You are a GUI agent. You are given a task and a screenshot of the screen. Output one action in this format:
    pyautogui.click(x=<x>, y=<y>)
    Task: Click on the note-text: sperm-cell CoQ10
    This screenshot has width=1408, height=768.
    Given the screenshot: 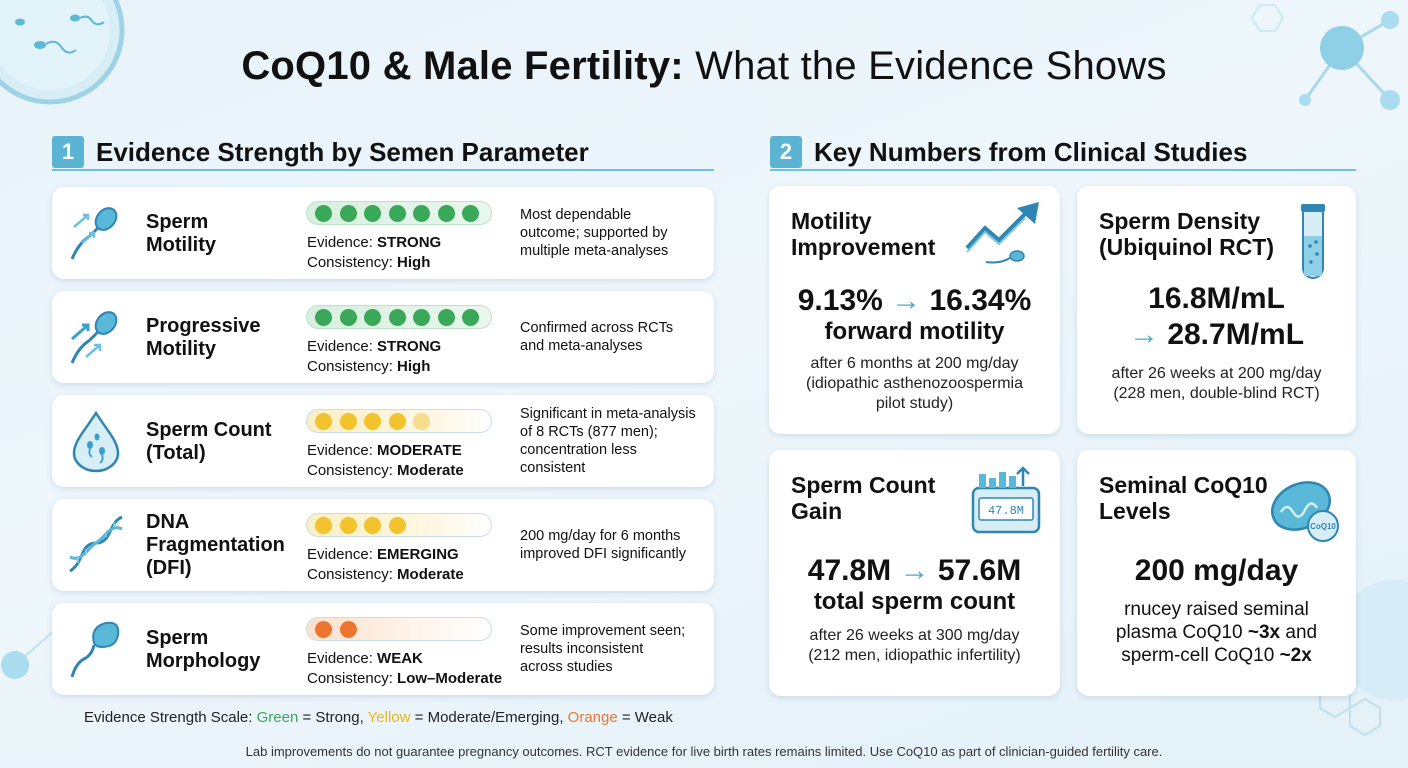 What is the action you would take?
    pyautogui.click(x=1200, y=655)
    